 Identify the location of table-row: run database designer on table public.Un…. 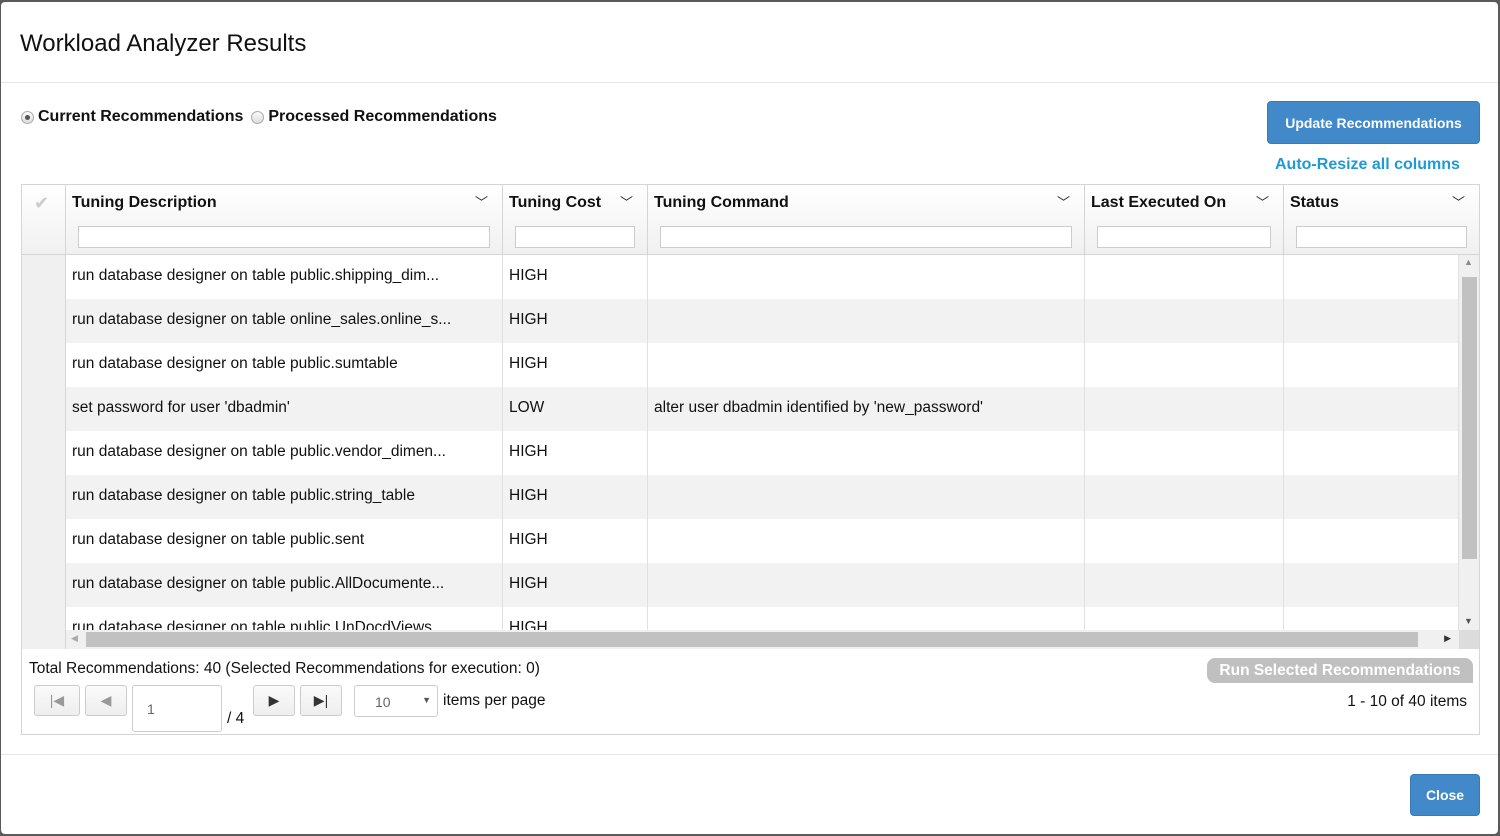
(740, 618).